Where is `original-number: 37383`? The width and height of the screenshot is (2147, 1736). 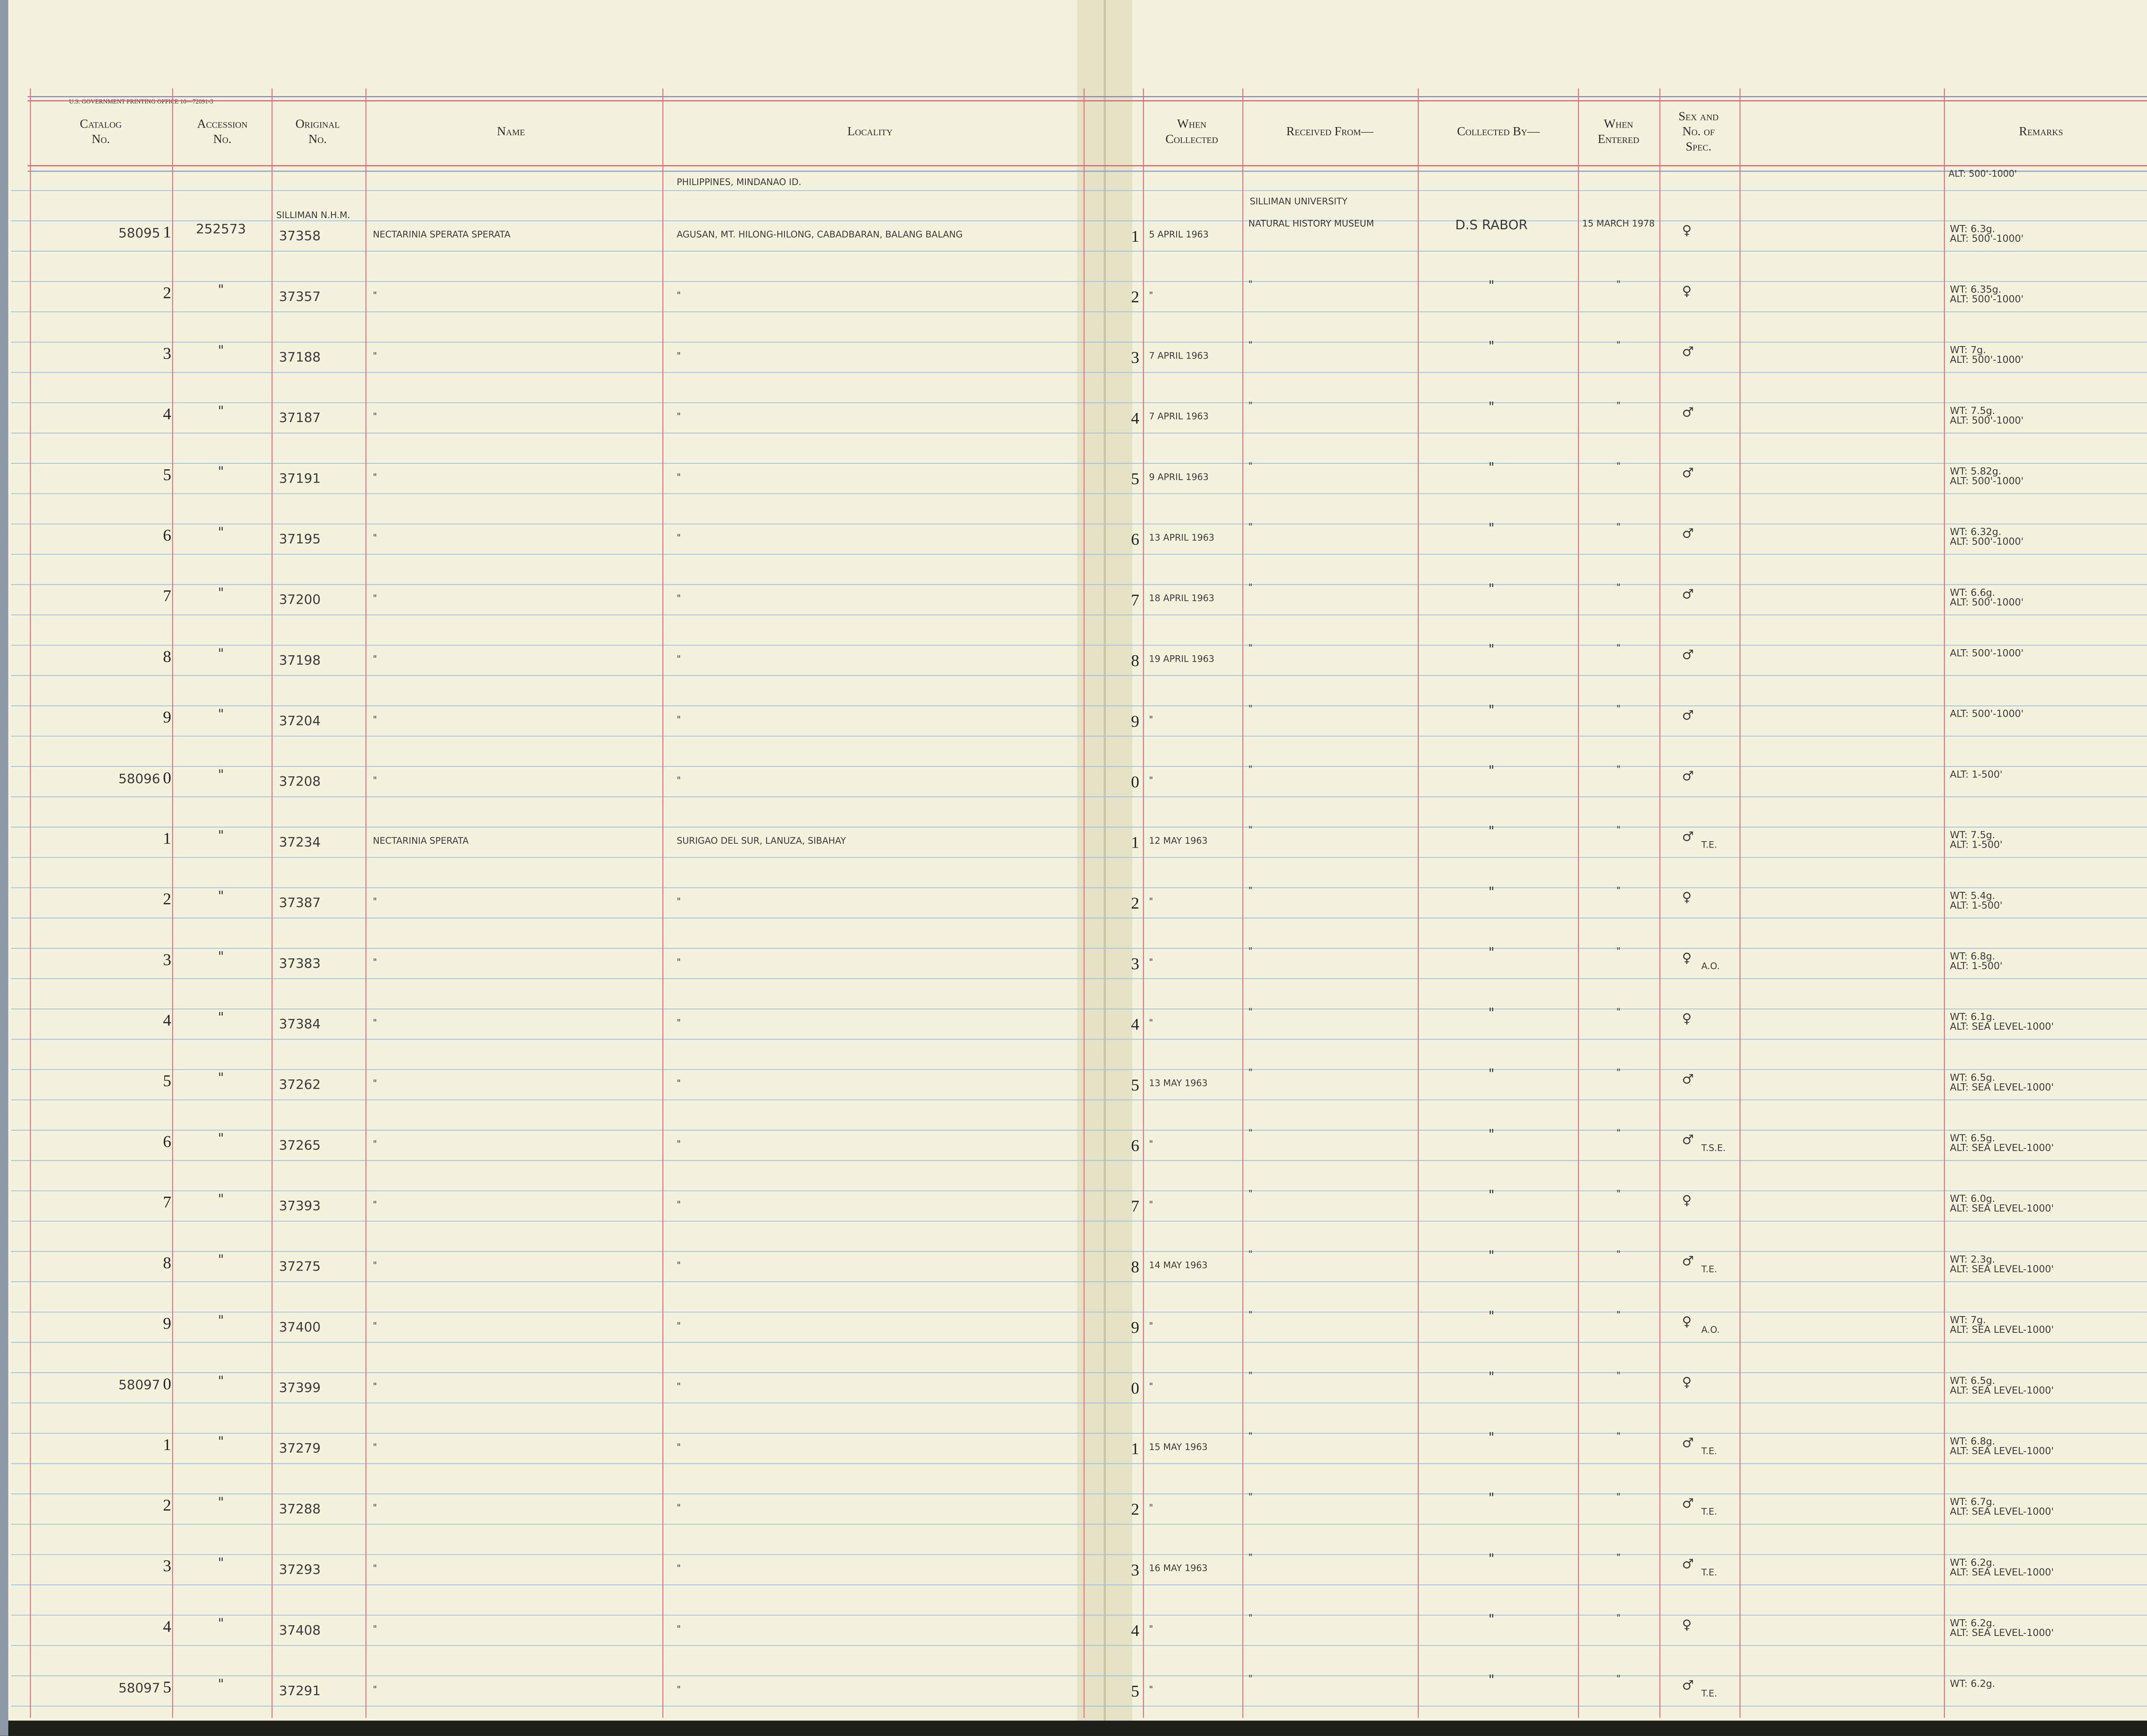 original-number: 37383 is located at coordinates (300, 963).